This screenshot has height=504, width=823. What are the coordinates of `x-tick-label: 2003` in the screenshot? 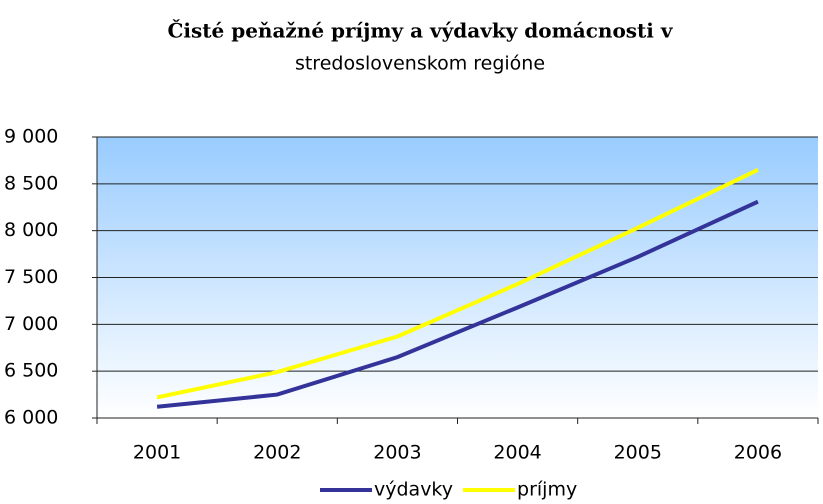 It's located at (397, 453).